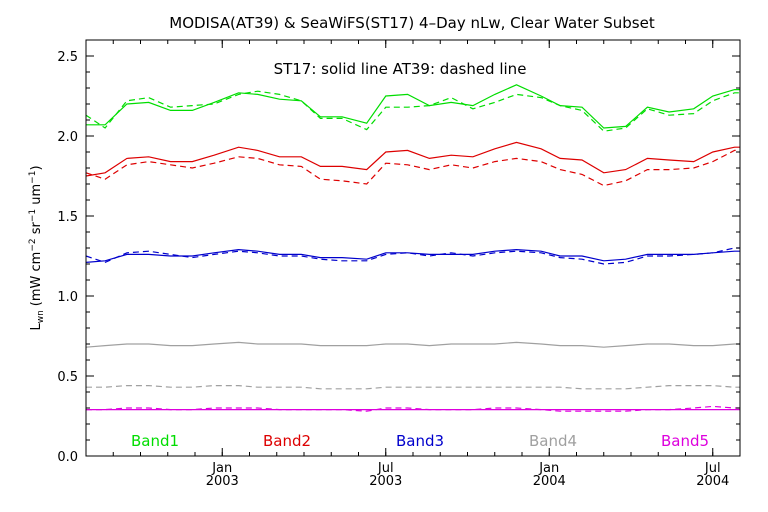 The height and width of the screenshot is (512, 768). What do you see at coordinates (685, 441) in the screenshot?
I see `legend-label-band5: Band5` at bounding box center [685, 441].